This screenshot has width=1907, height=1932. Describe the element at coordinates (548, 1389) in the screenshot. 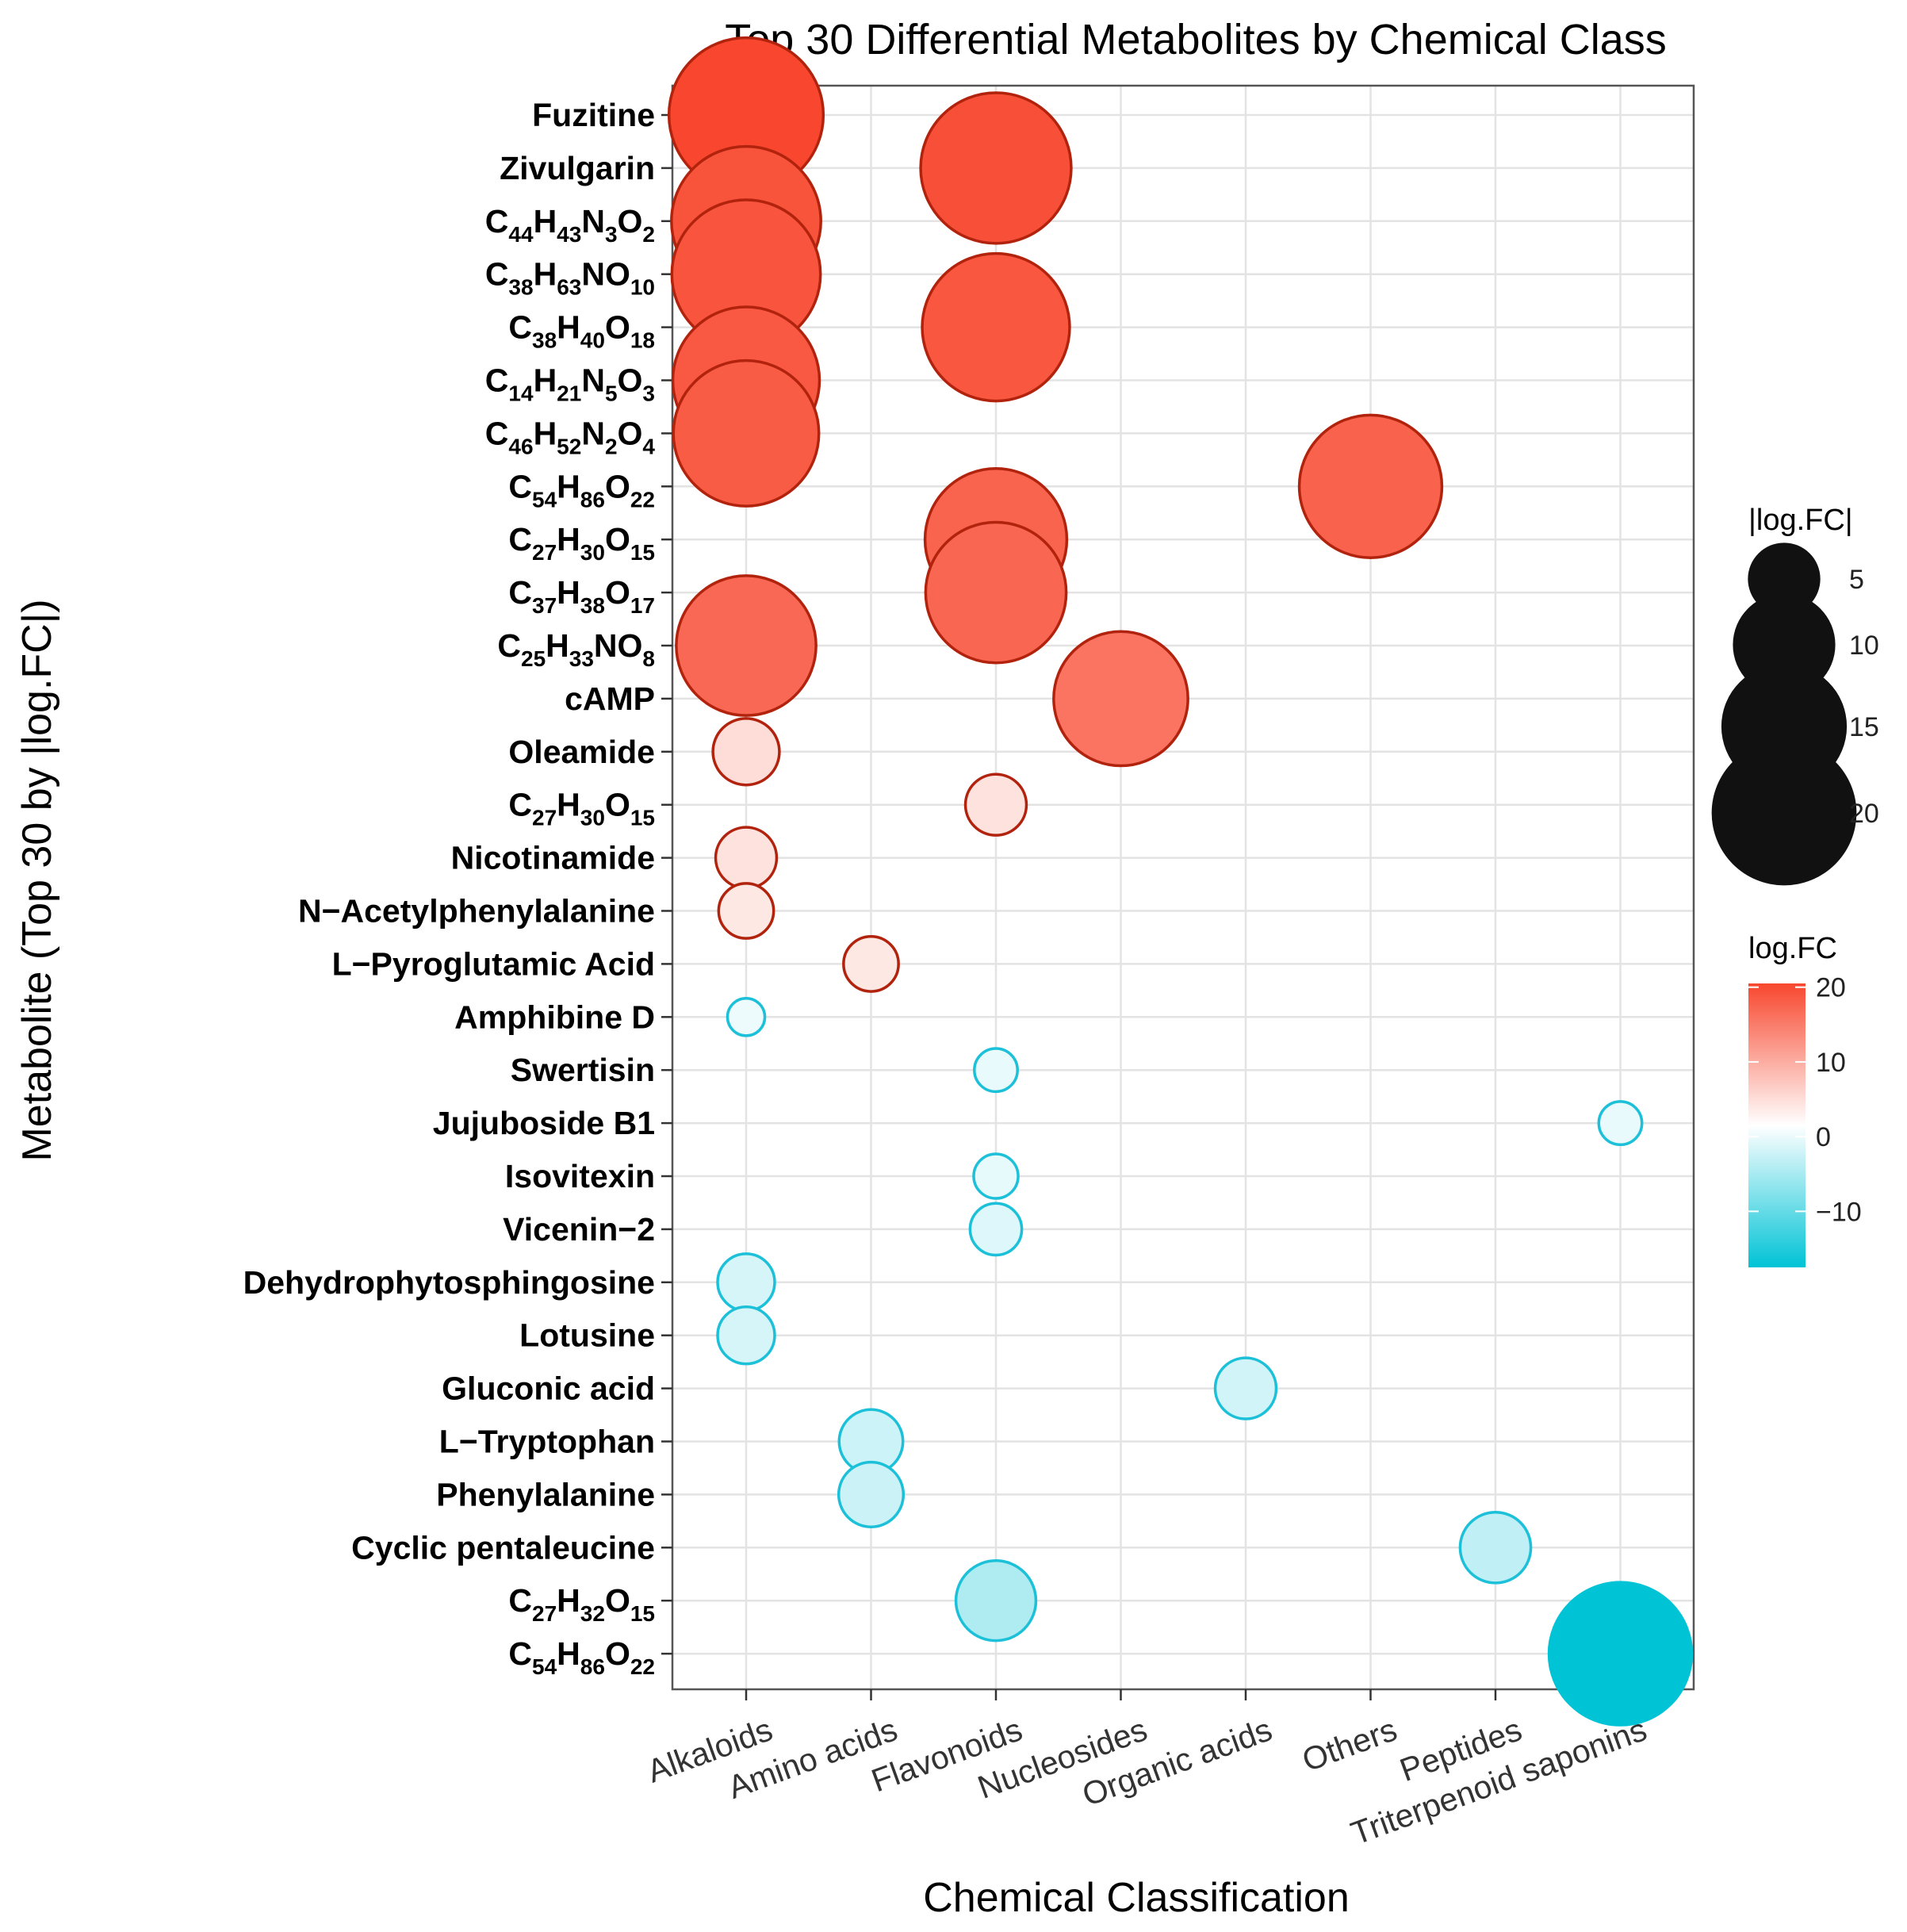

I see `y-tick-label: Gluconic acid` at that location.